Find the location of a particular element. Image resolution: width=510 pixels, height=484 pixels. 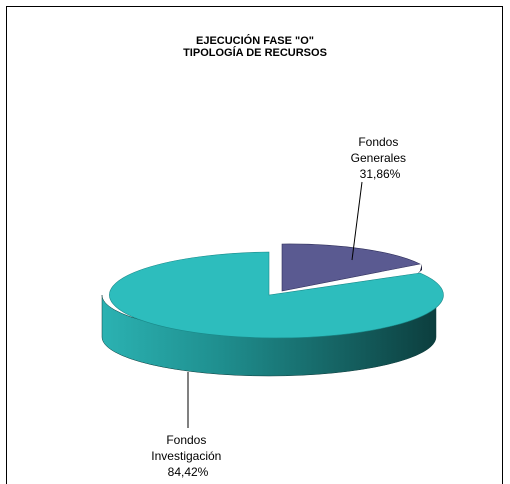

label-fondos-investigacion: Fondos Investigación 84,42% is located at coordinates (187, 456).